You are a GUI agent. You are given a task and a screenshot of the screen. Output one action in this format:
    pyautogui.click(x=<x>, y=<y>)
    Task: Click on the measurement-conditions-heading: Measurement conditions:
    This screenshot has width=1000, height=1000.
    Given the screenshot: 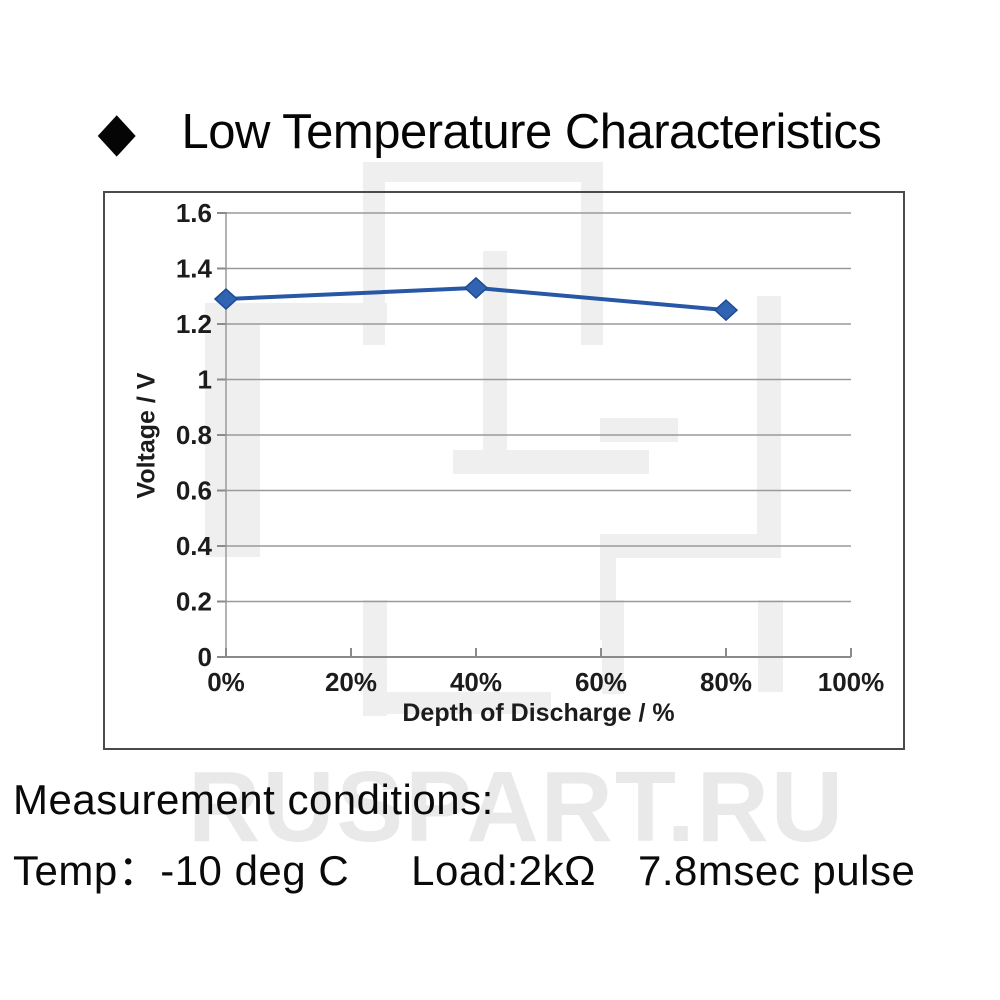 What is the action you would take?
    pyautogui.click(x=253, y=799)
    